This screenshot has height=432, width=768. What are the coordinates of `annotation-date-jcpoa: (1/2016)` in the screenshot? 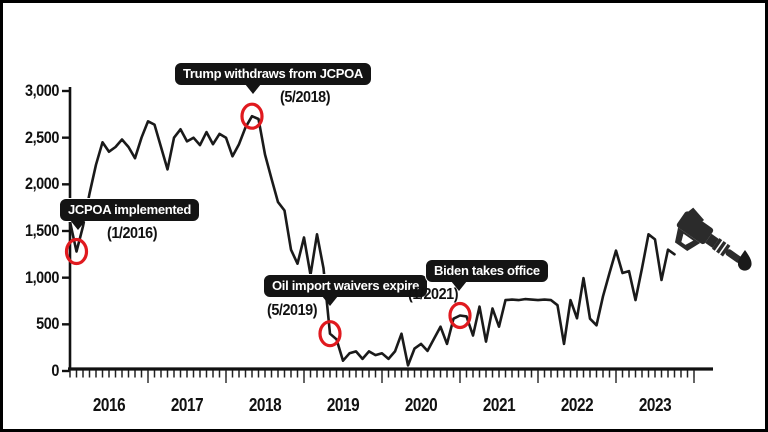 It's located at (132, 233).